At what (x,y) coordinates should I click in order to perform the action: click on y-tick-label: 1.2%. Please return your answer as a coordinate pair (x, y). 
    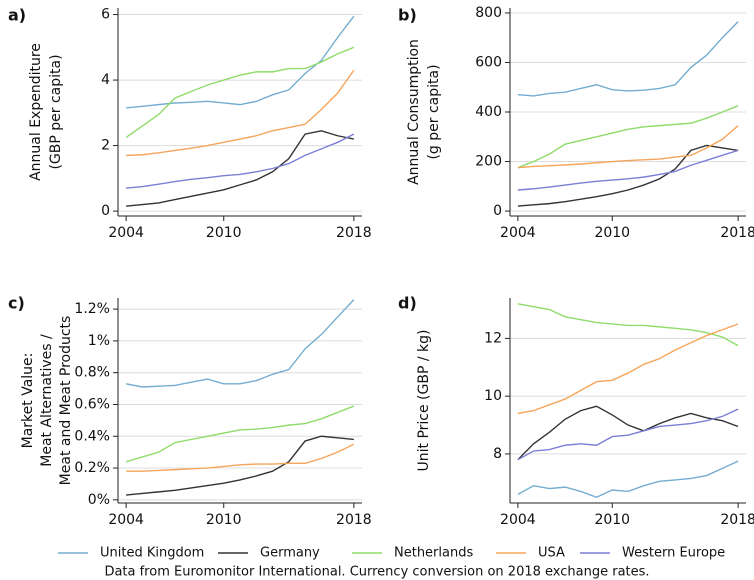
    Looking at the image, I should click on (92, 309).